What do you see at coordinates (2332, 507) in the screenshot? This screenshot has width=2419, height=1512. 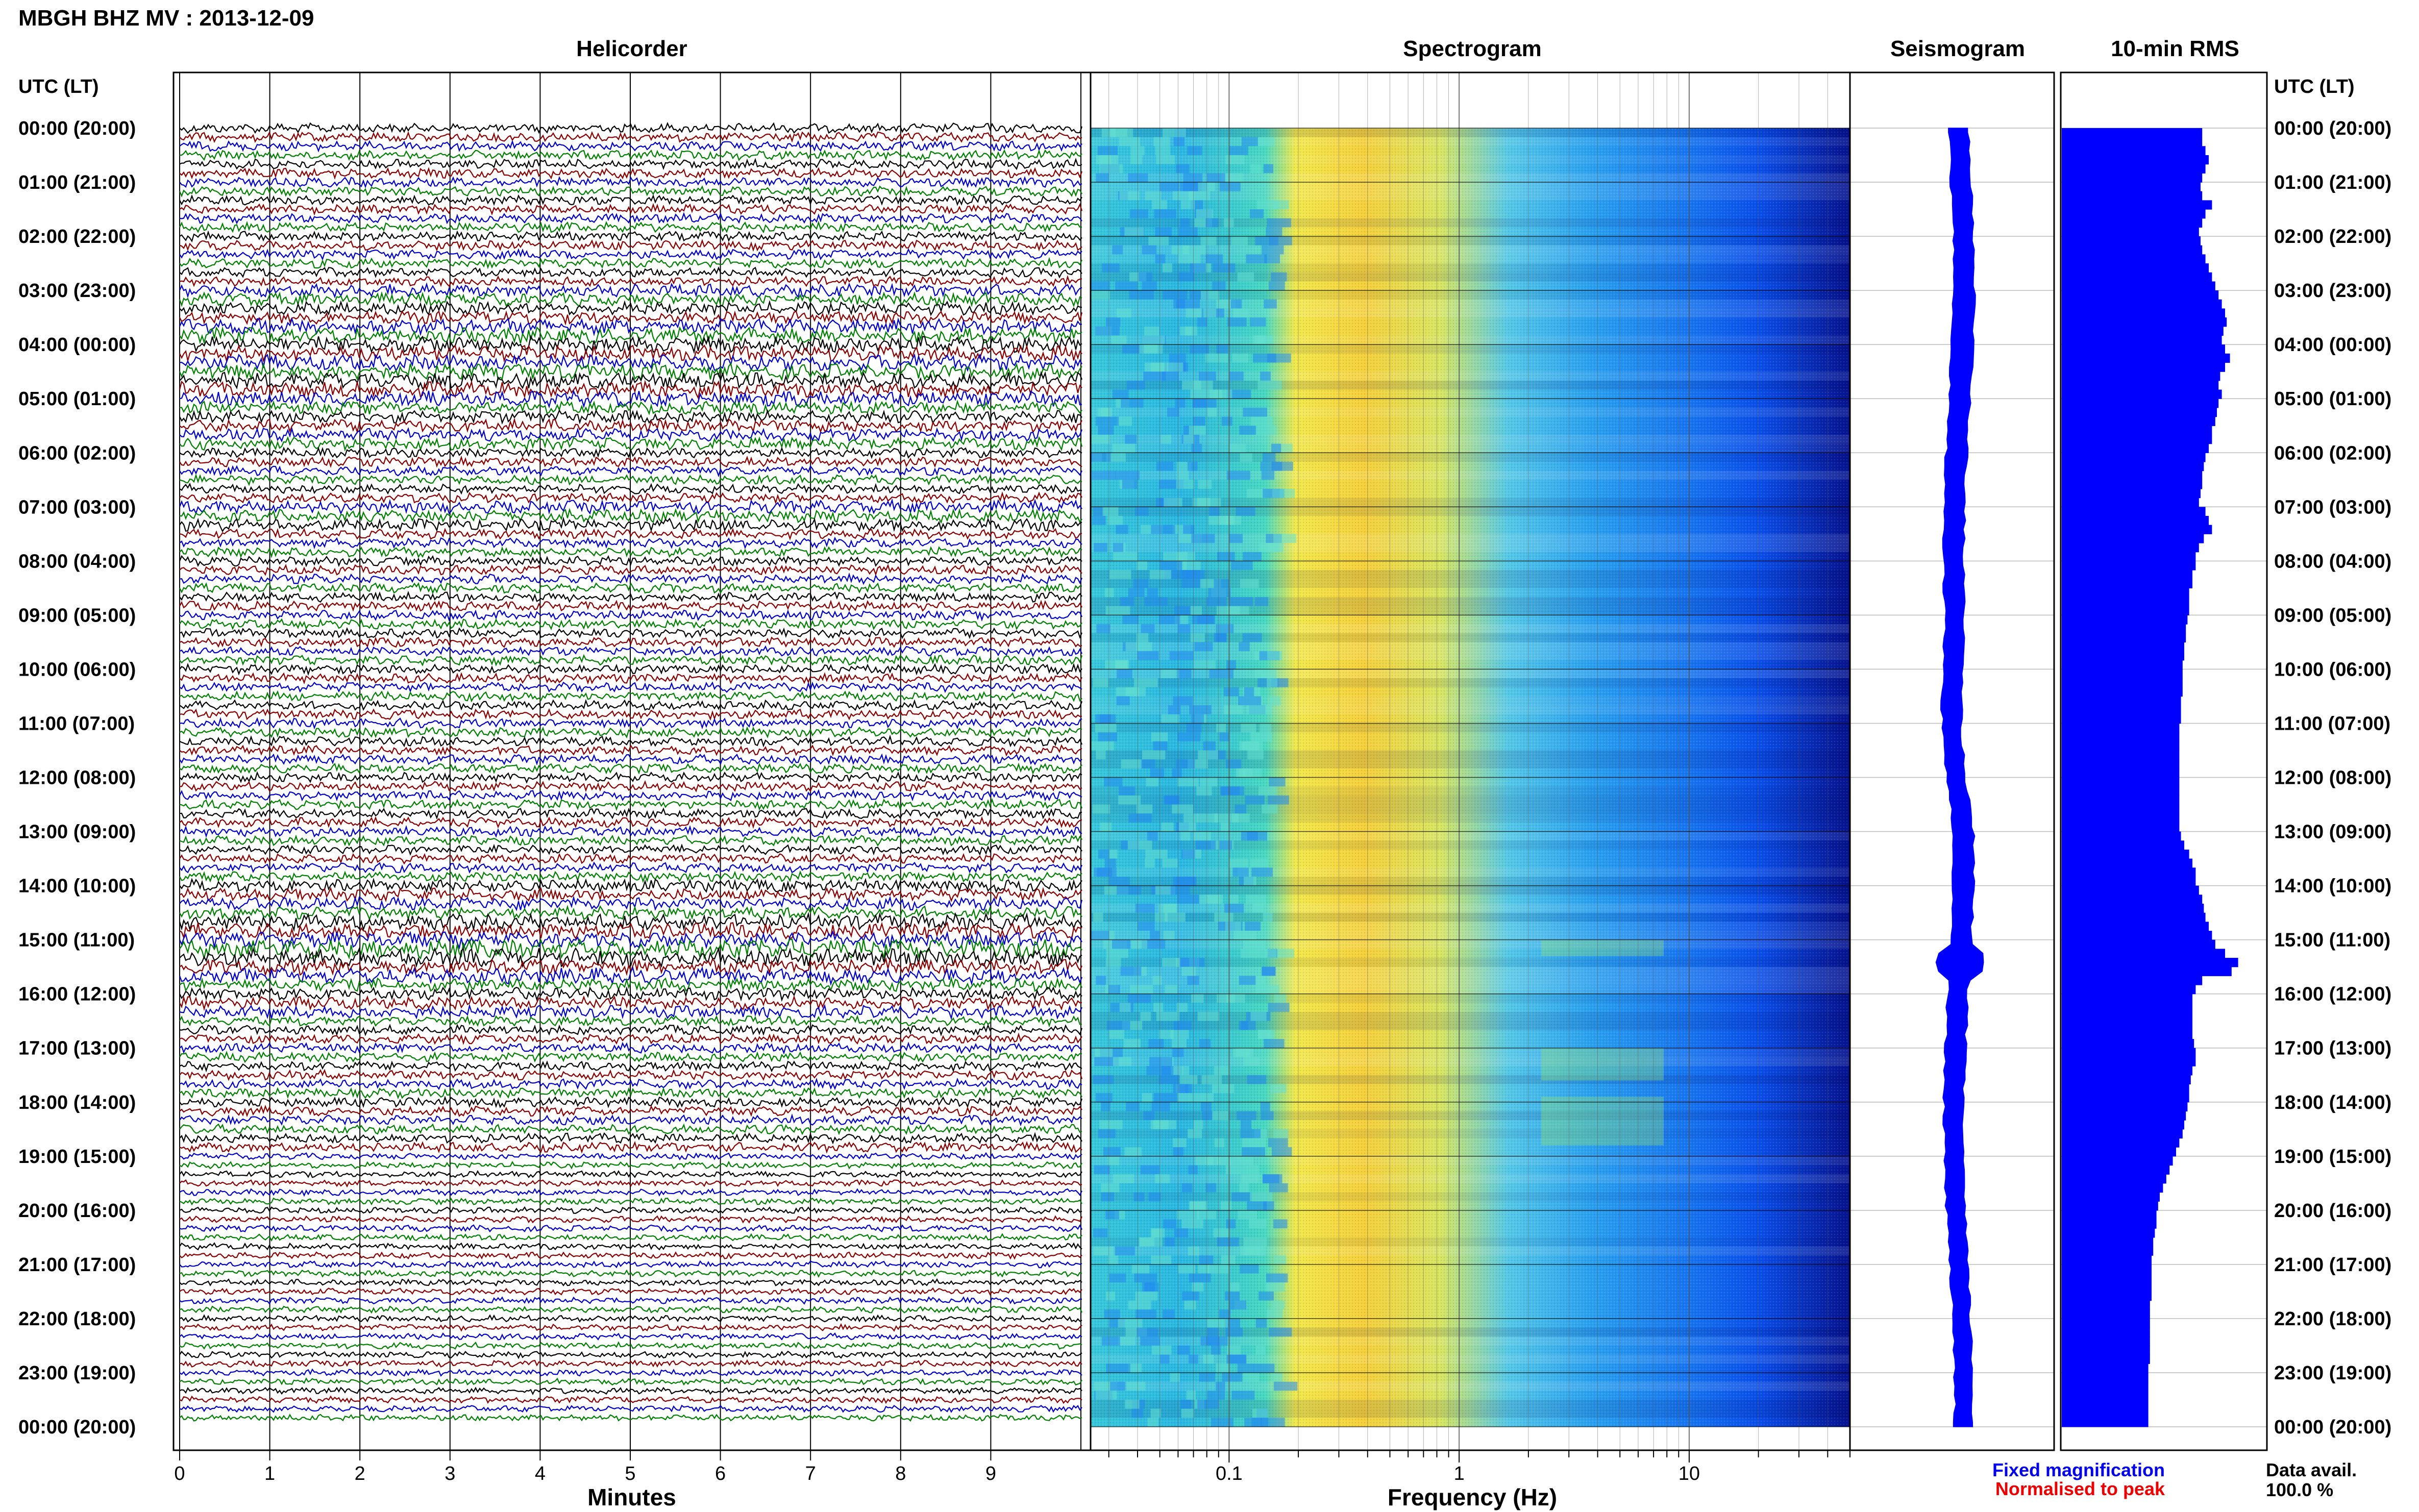 I see `time-label-right: 07:00 (03:00)` at bounding box center [2332, 507].